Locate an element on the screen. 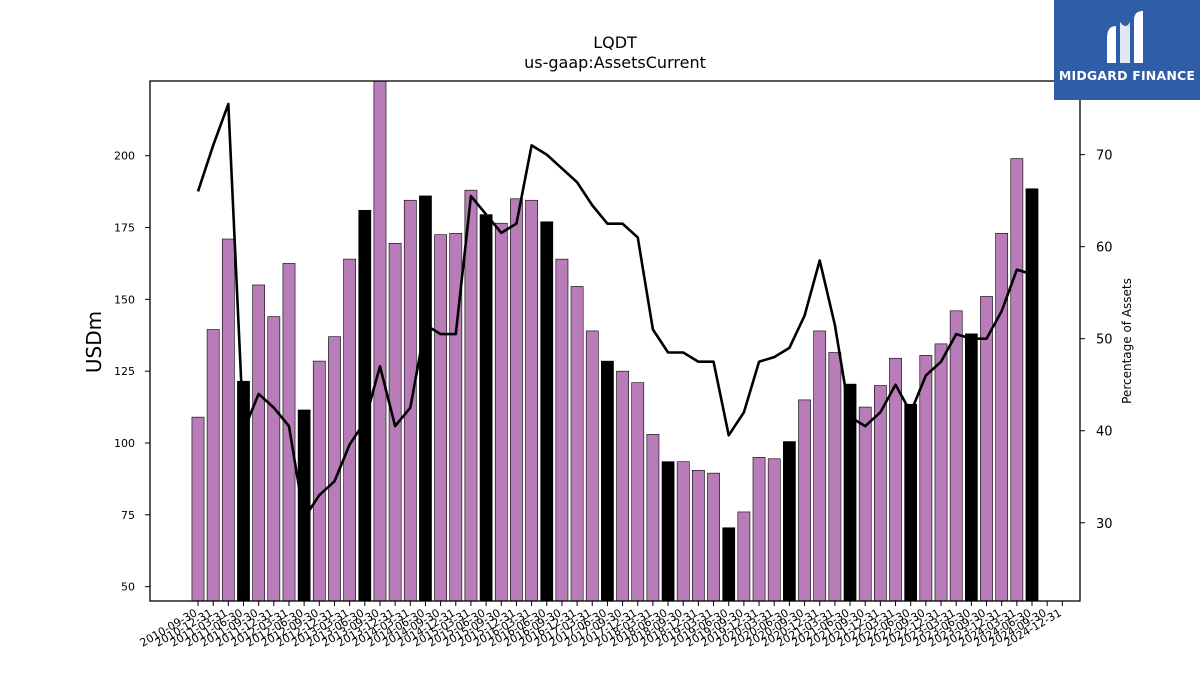  y2-tick-label: 30 is located at coordinates (1104, 524).